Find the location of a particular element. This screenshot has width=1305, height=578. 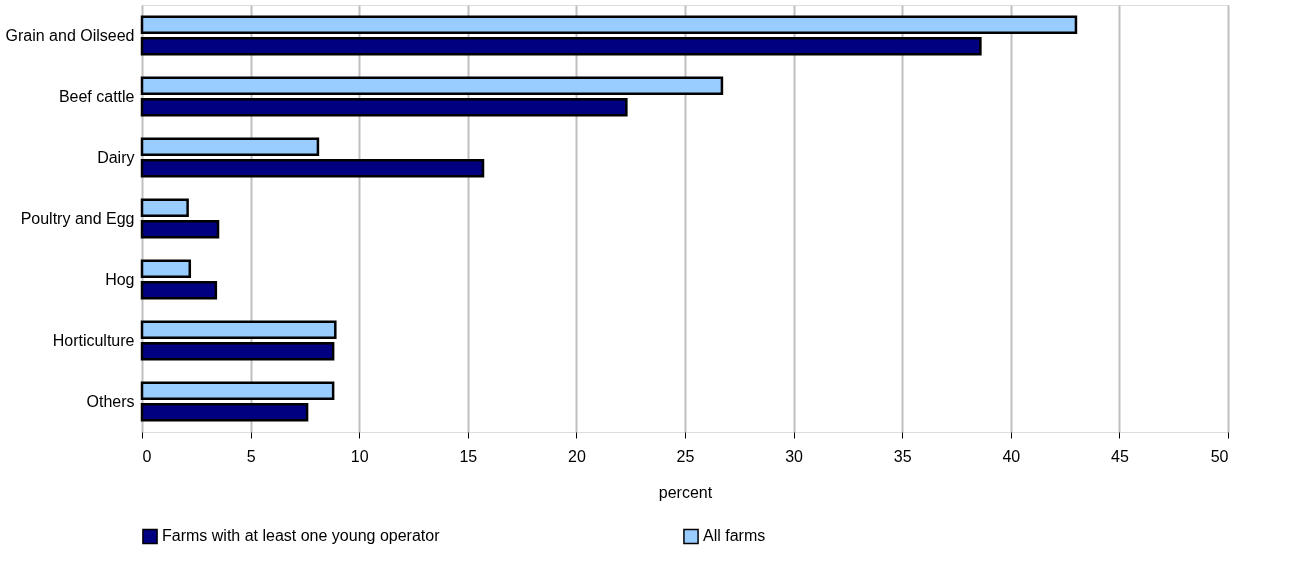

x-tick-label: 0 is located at coordinates (147, 456).